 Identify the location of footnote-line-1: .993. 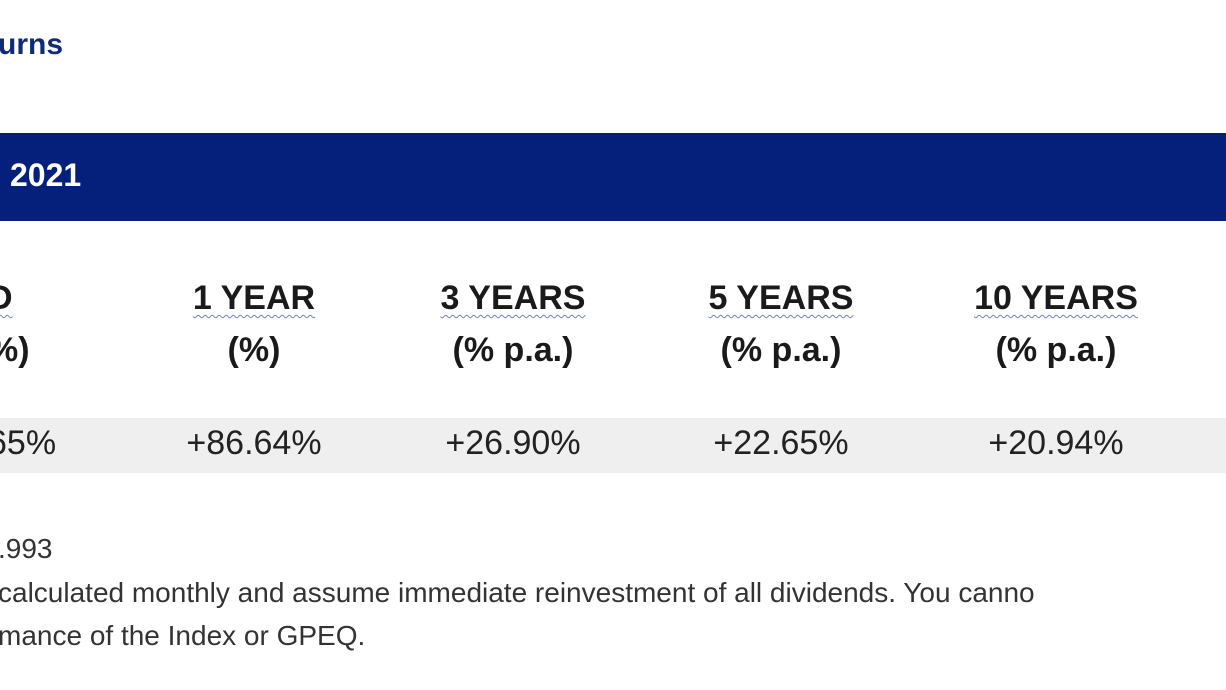
(26, 548).